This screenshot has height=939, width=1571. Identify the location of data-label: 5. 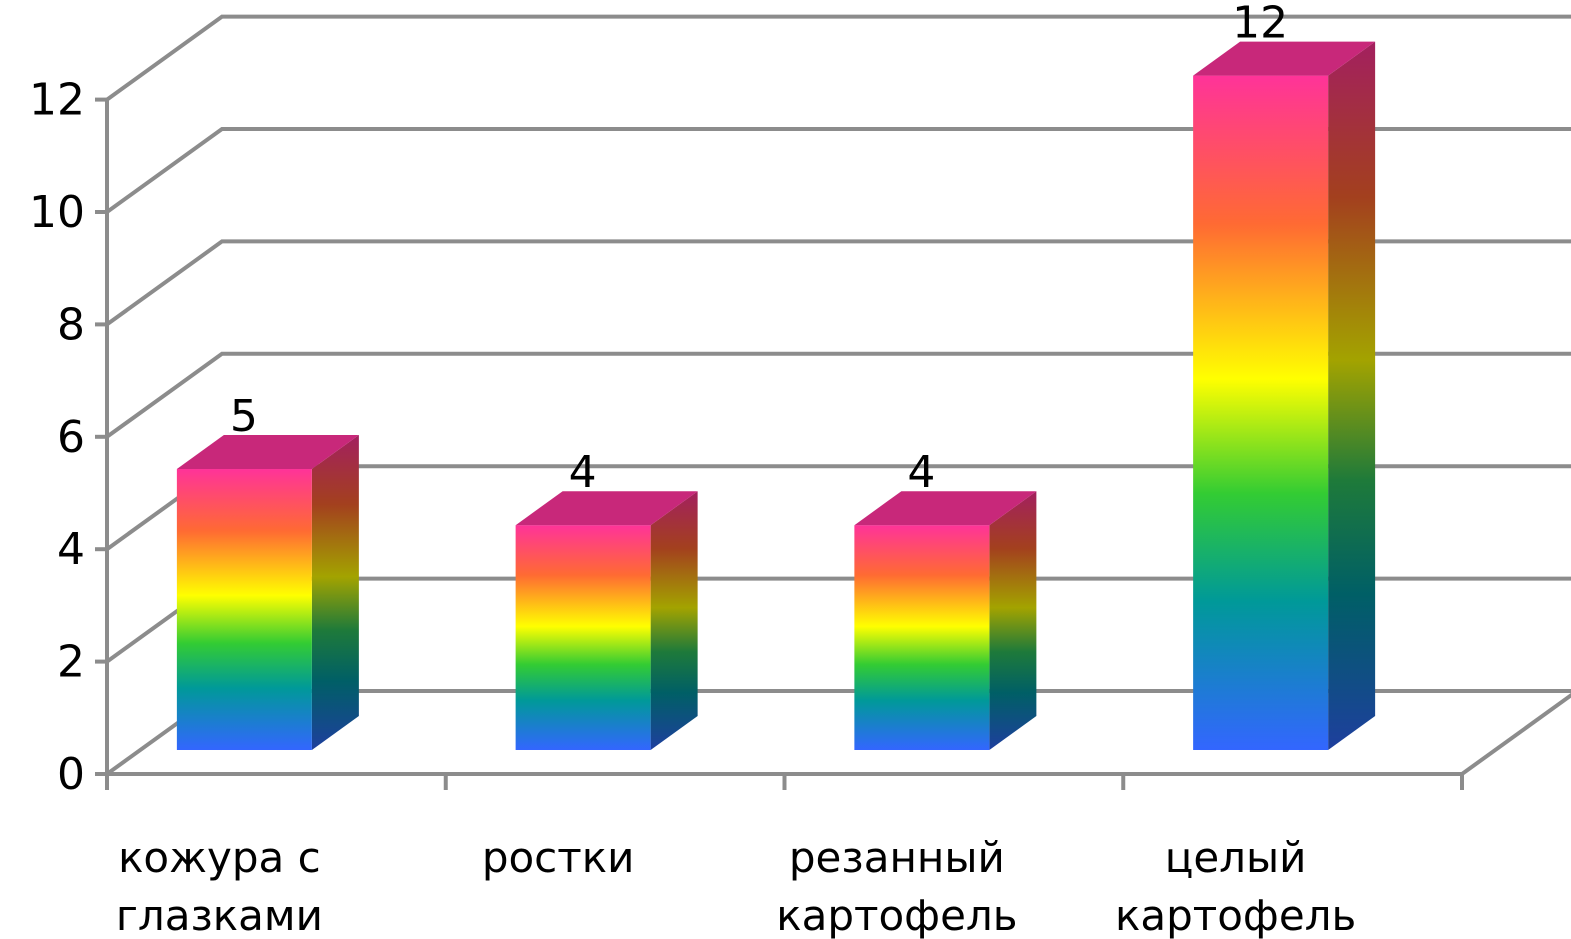
(244, 416).